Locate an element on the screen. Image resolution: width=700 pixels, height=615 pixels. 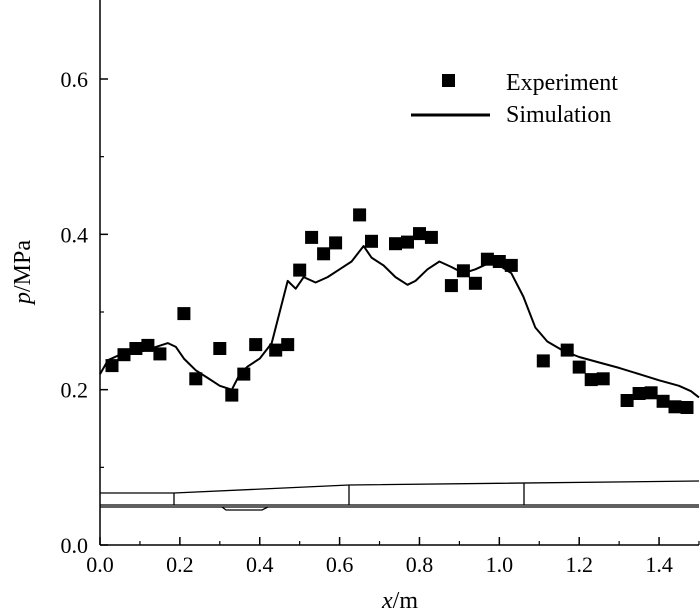
legend-experiment-label: Experiment is located at coordinates (562, 83).